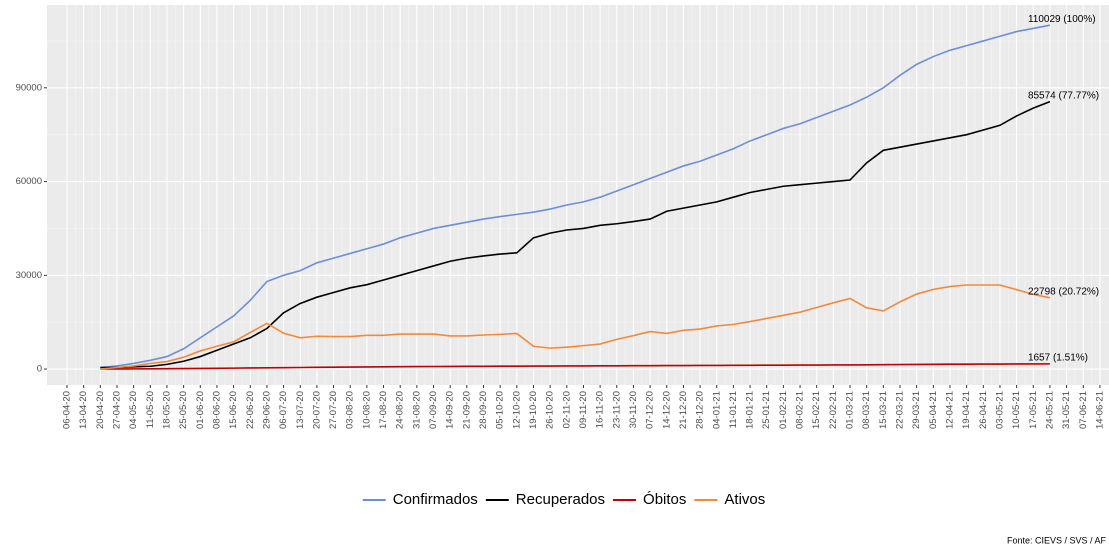  What do you see at coordinates (866, 410) in the screenshot?
I see `x-tick-label: 08-03-21` at bounding box center [866, 410].